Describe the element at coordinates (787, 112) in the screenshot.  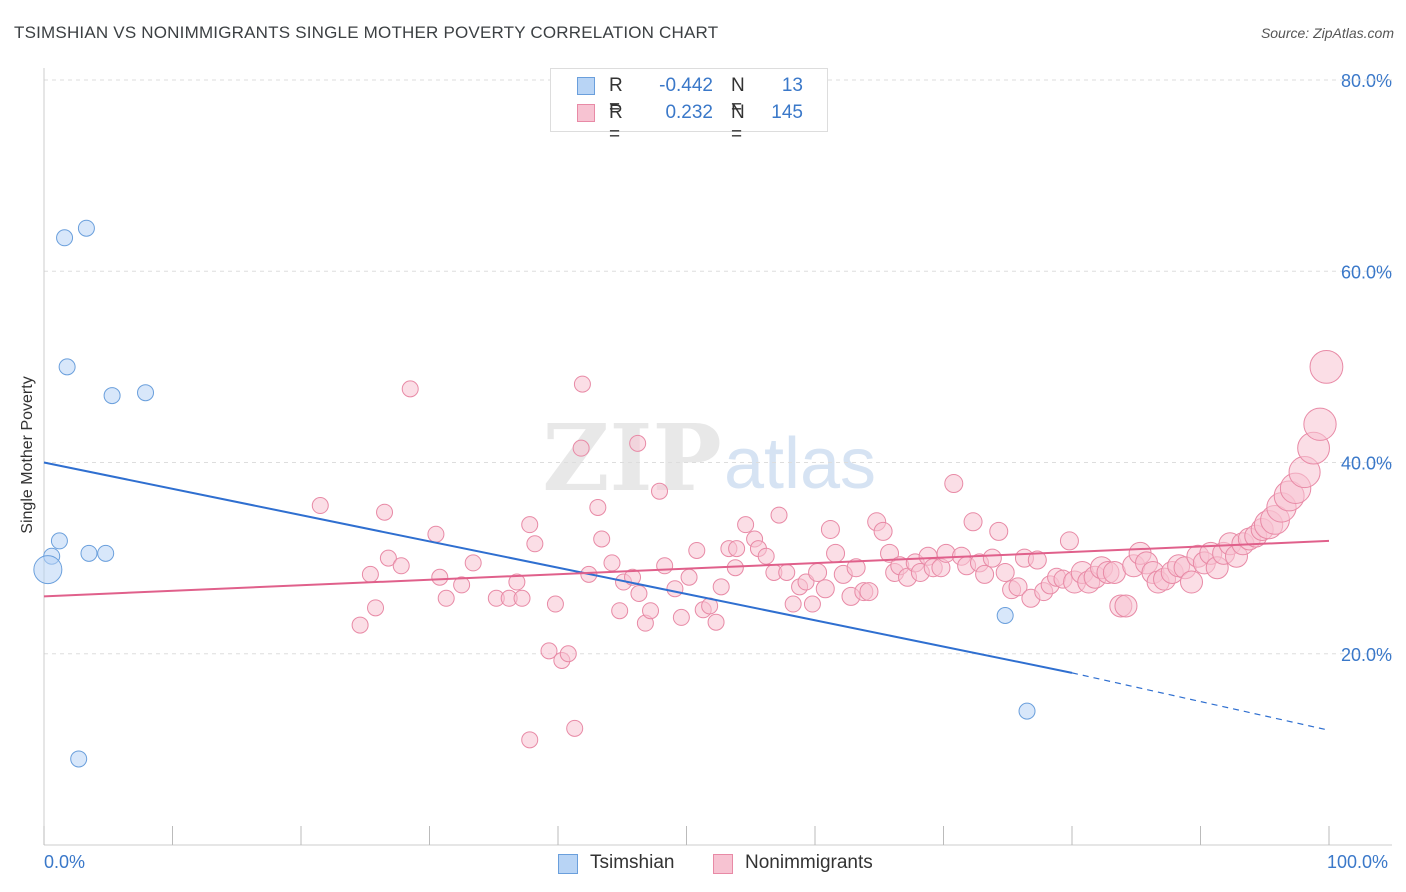
I see `legend-n-value: 145` at that location.